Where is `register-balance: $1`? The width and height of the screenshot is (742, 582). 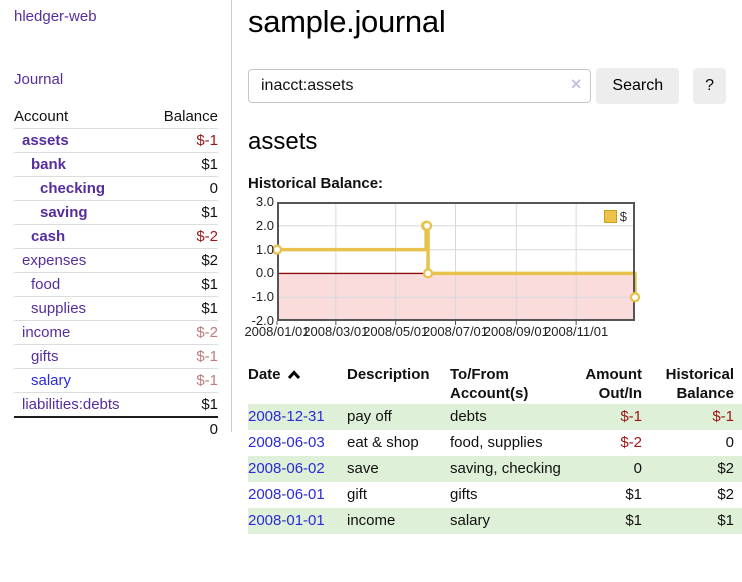 register-balance: $1 is located at coordinates (725, 520).